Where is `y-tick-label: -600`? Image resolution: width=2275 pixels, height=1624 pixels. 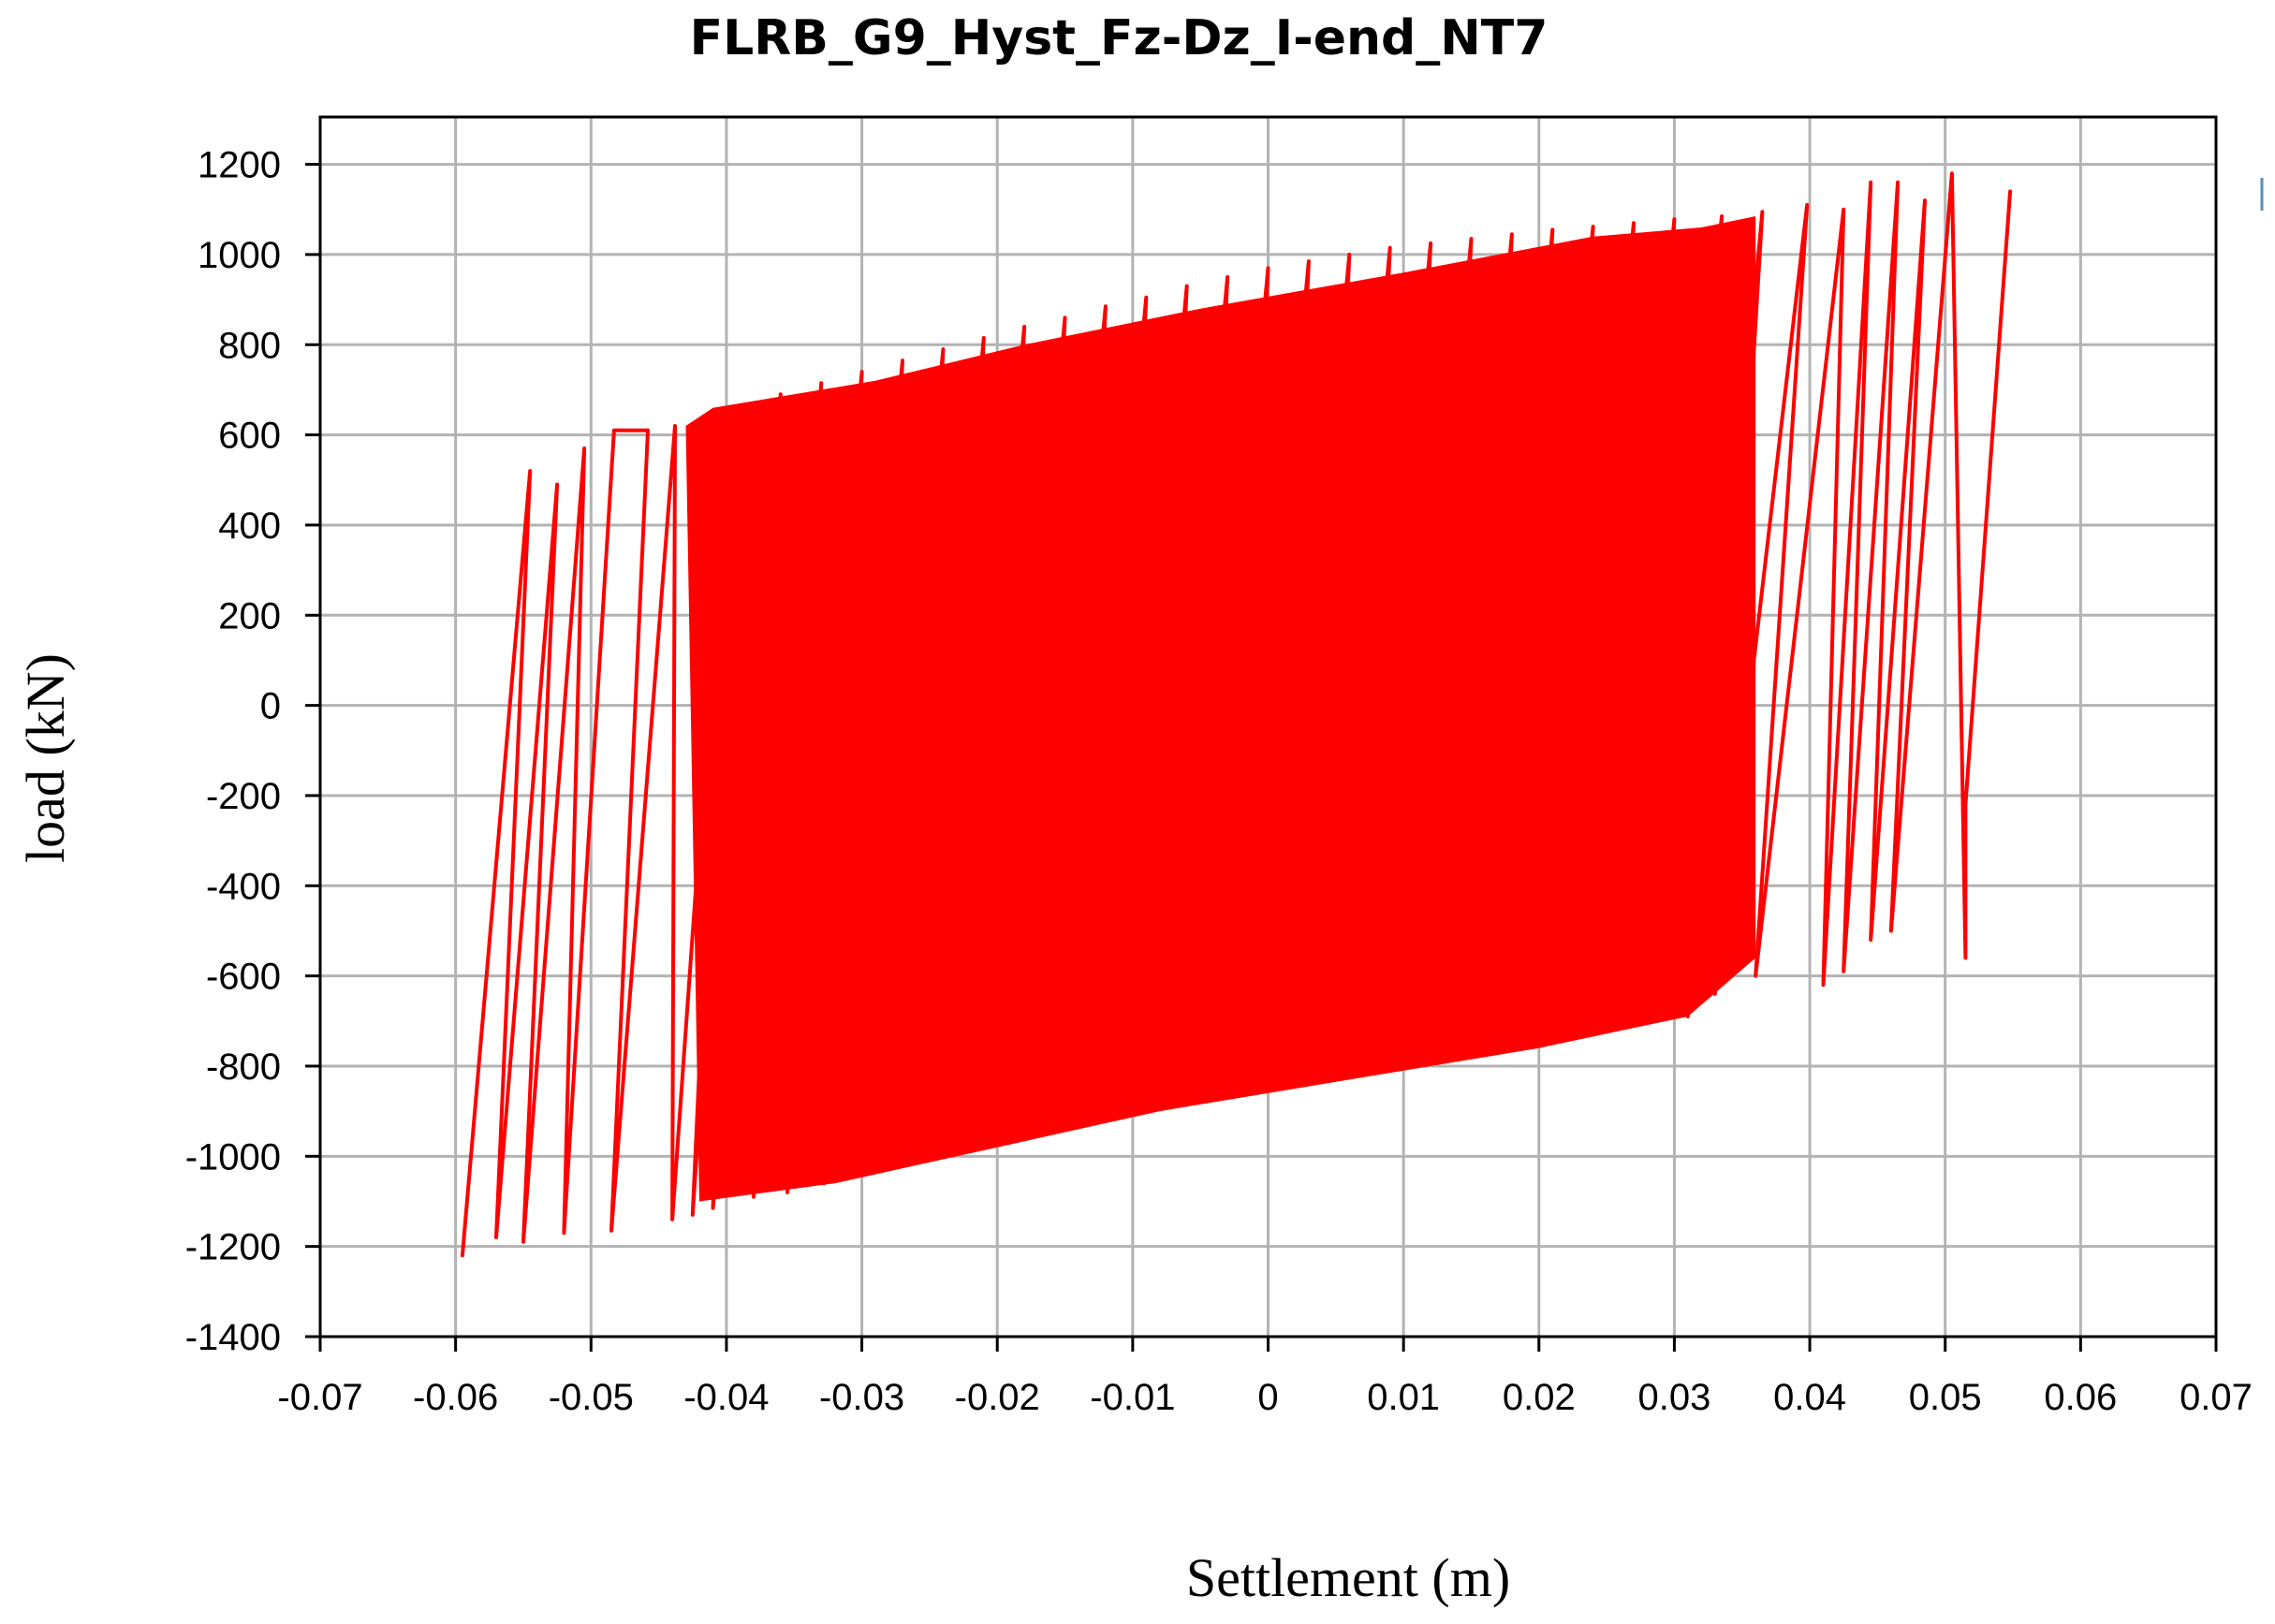
y-tick-label: -600 is located at coordinates (243, 977).